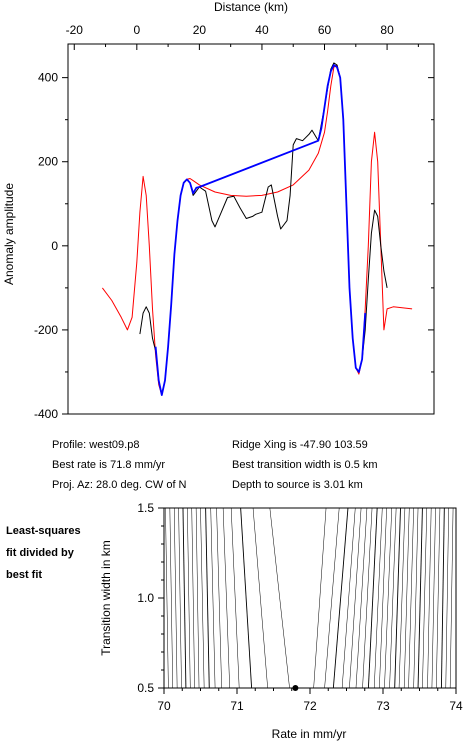 Image resolution: width=467 pixels, height=745 pixels. What do you see at coordinates (145, 598) in the screenshot?
I see `bottom-y-tick-label: 1.0` at bounding box center [145, 598].